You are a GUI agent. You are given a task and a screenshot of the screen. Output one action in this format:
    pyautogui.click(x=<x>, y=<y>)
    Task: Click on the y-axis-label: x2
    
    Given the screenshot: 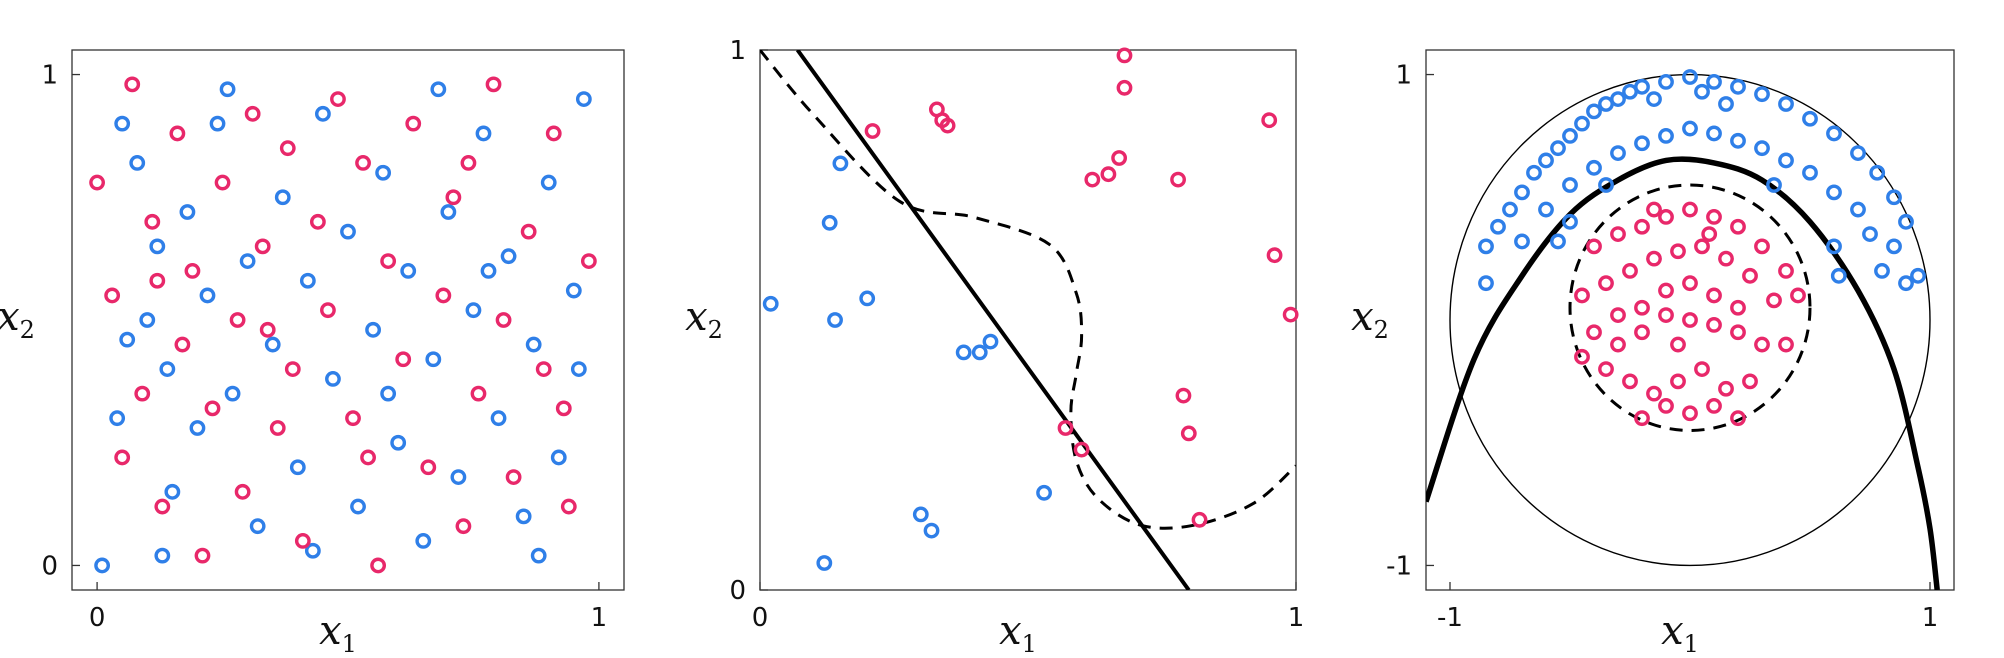 What is the action you would take?
    pyautogui.click(x=704, y=319)
    